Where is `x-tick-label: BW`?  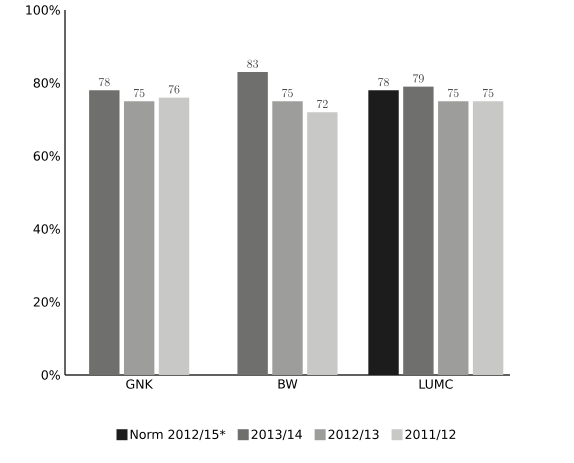 x-tick-label: BW is located at coordinates (288, 383).